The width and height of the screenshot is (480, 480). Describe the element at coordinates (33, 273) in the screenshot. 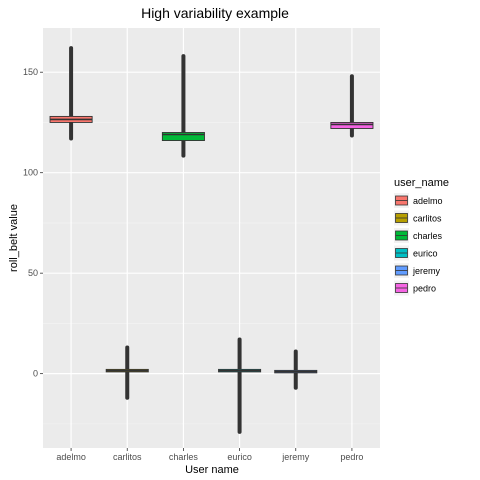

I see `y-tick-label: 50` at that location.